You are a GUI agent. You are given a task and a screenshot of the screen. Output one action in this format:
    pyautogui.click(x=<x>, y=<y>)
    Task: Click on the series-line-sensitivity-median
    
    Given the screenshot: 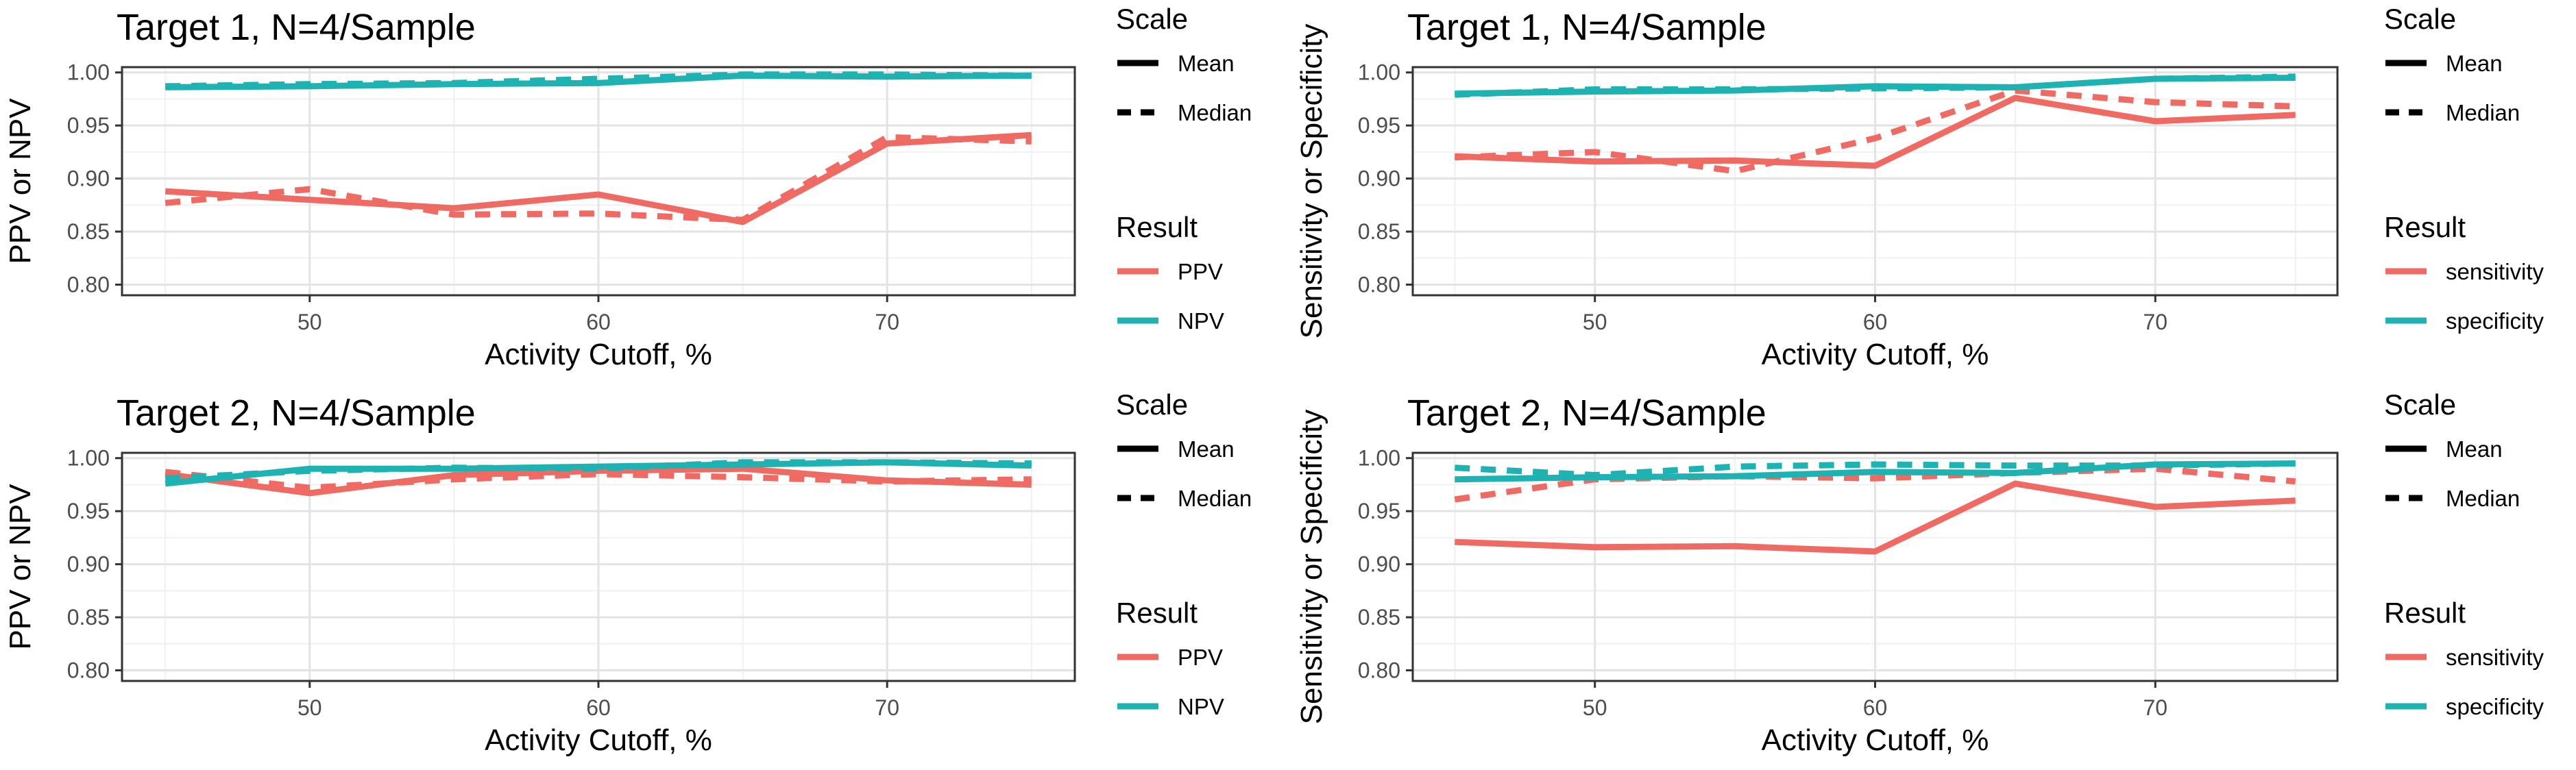 What is the action you would take?
    pyautogui.click(x=1875, y=131)
    